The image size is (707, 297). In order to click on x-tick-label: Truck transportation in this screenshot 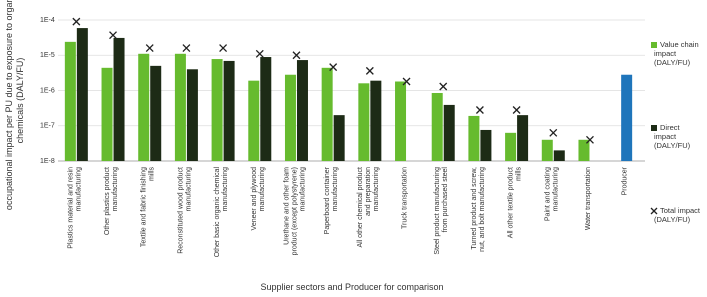, I will do `click(405, 198)`.